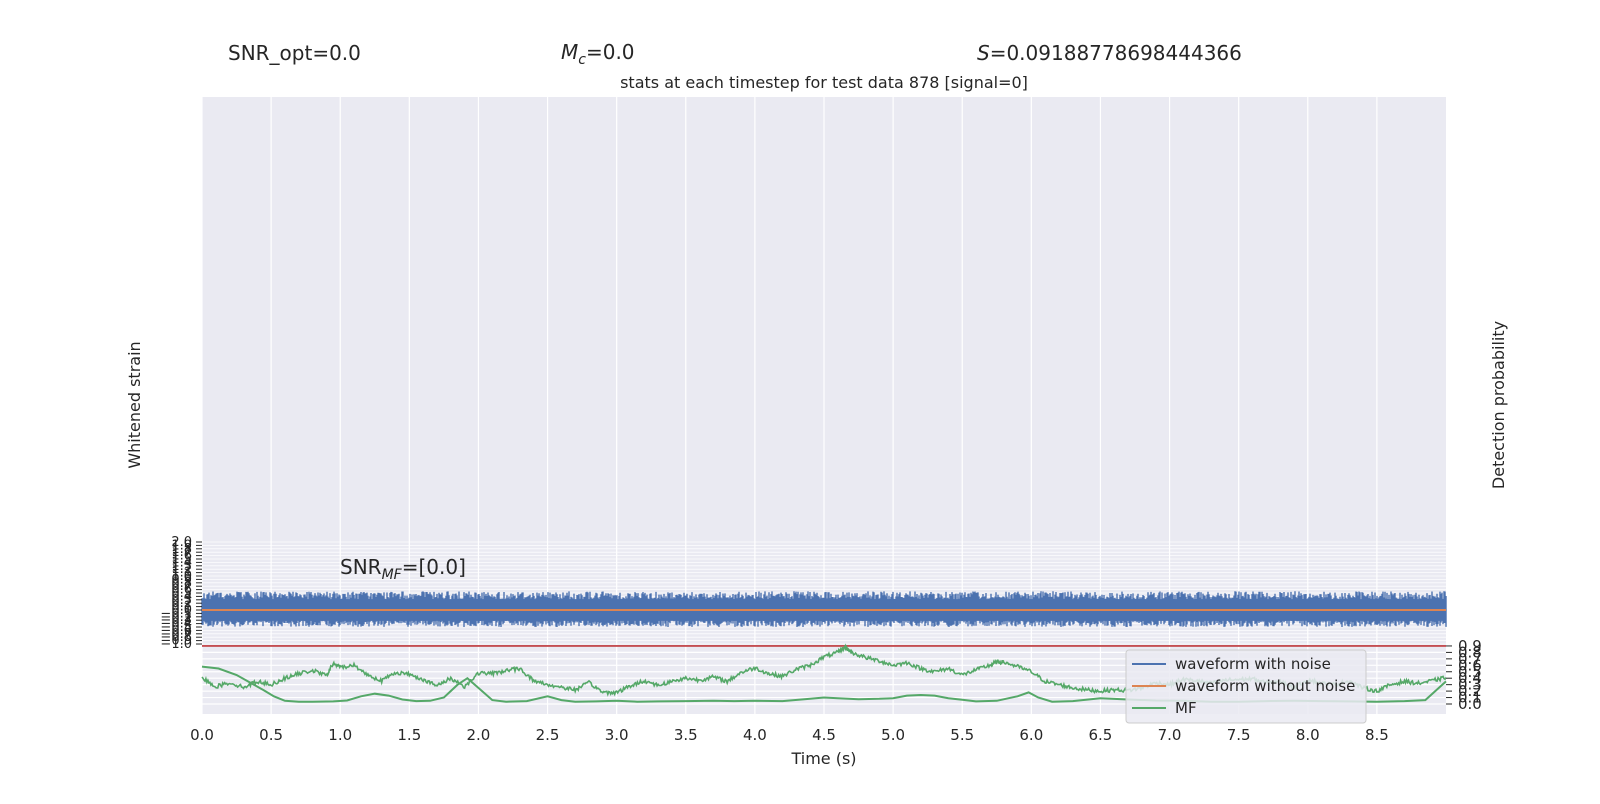  Describe the element at coordinates (582, 60) in the screenshot. I see `mc-subscript: c` at that location.